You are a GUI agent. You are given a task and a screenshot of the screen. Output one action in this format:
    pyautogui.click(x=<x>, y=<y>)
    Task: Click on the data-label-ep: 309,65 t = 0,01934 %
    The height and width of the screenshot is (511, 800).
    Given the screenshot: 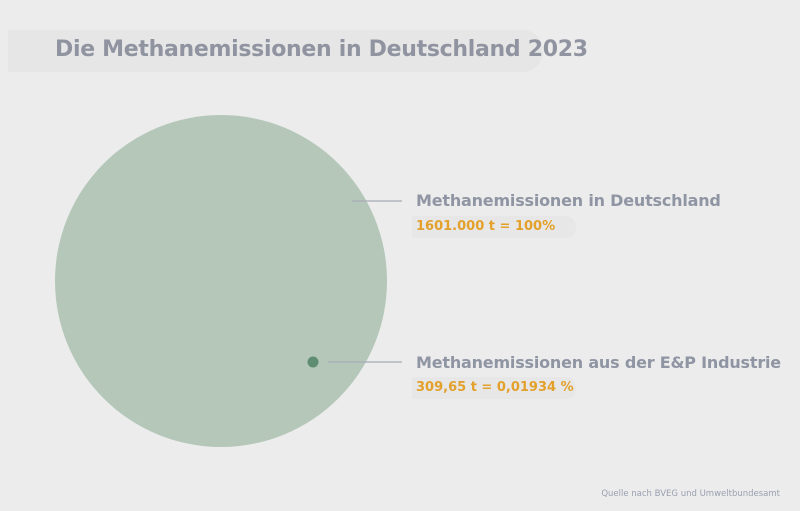 What is the action you would take?
    pyautogui.click(x=495, y=387)
    